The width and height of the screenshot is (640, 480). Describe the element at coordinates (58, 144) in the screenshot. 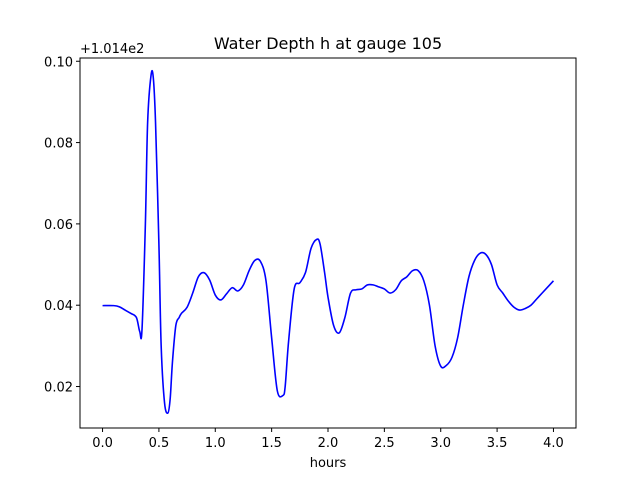

I see `y-tick-label: 0.08` at that location.